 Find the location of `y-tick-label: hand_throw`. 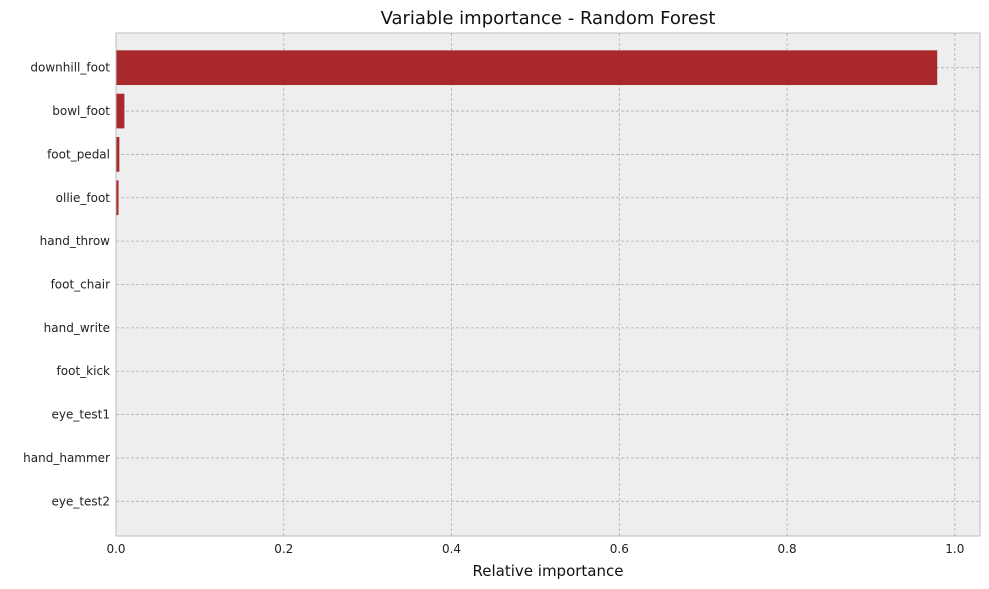

y-tick-label: hand_throw is located at coordinates (75, 241).